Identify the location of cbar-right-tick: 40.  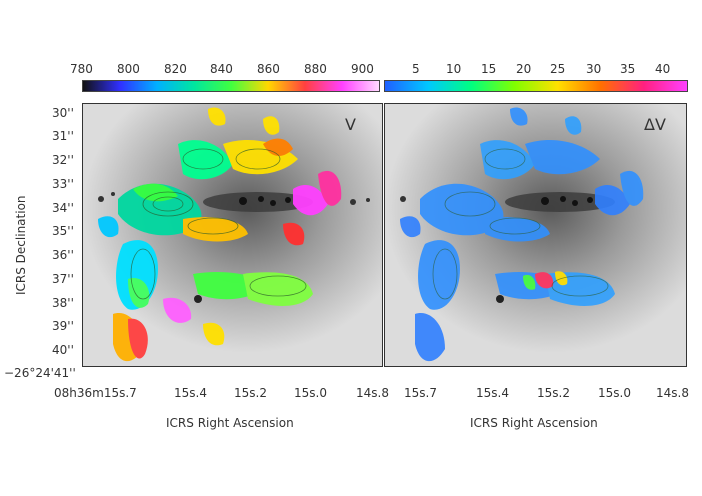
(663, 69).